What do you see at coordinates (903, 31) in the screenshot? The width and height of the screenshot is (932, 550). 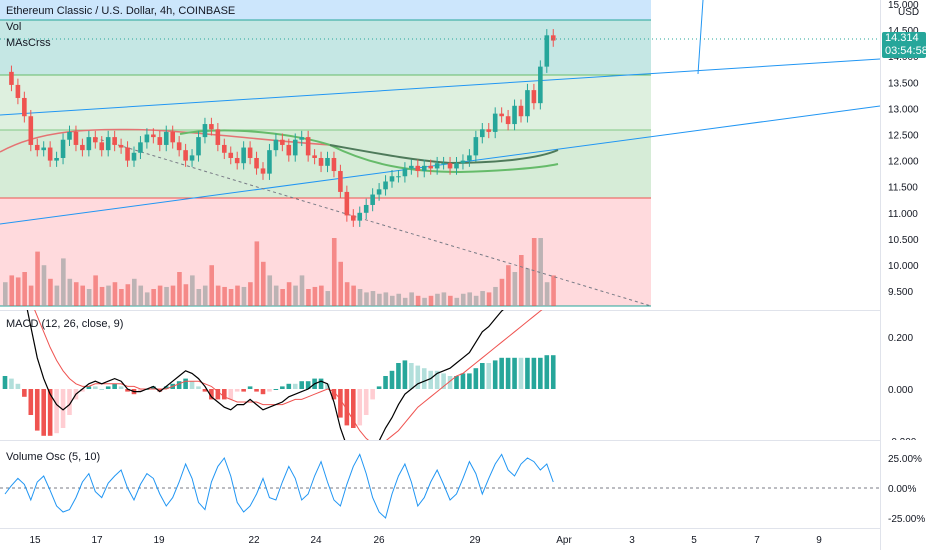 I see `price-tick-label: 14.500` at bounding box center [903, 31].